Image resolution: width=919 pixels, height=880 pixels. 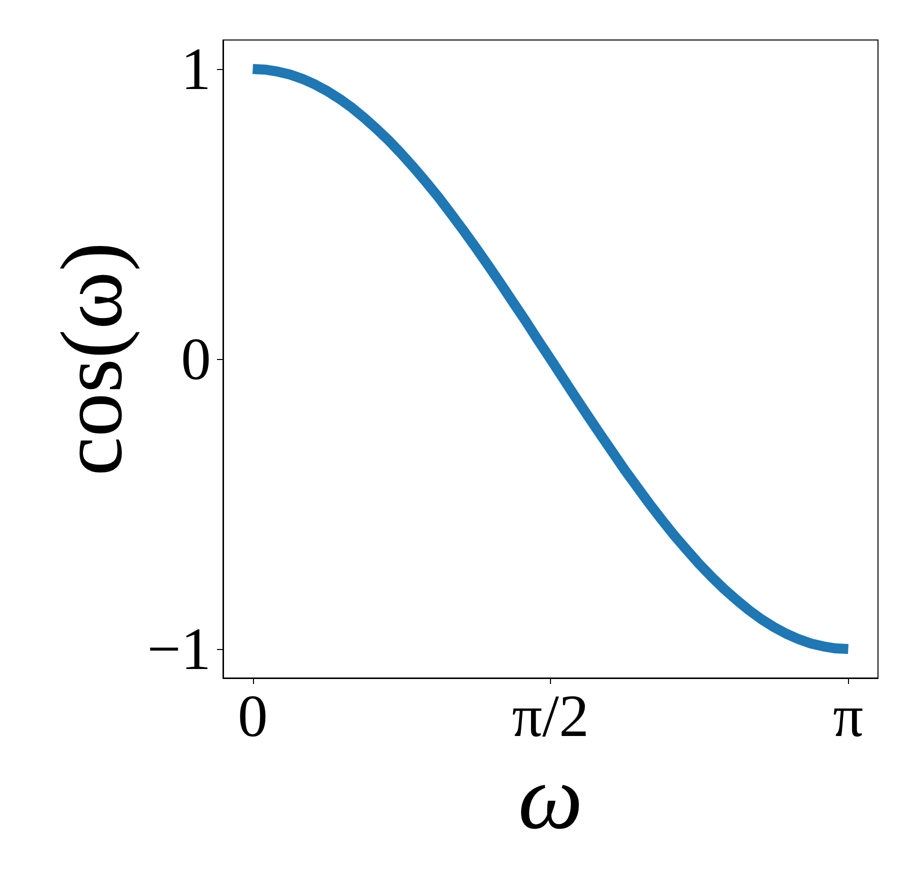 What do you see at coordinates (848, 716) in the screenshot?
I see `x-tick-label: π` at bounding box center [848, 716].